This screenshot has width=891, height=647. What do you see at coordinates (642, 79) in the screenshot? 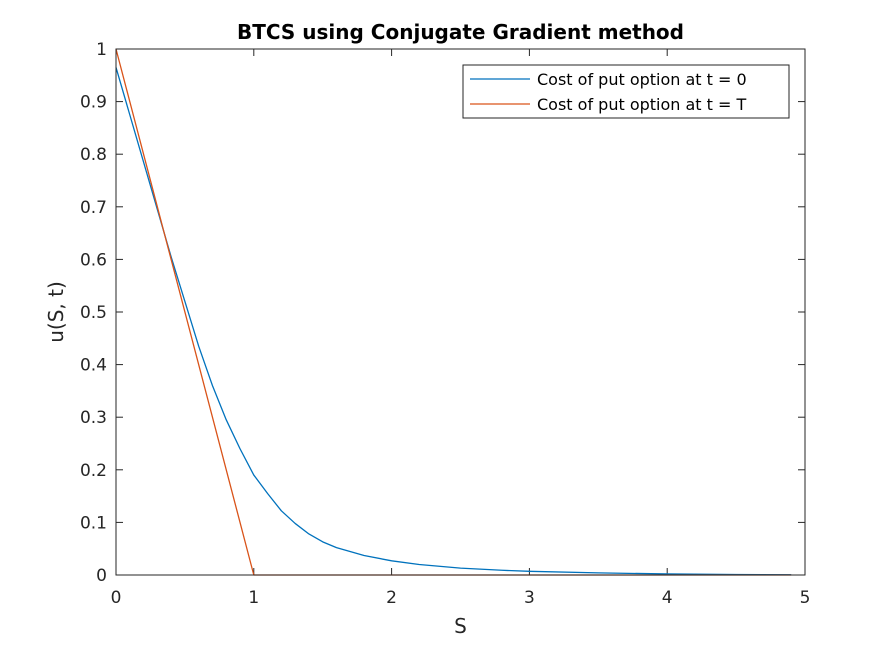
I see `legend-label-t0: Cost of put option at t = 0` at bounding box center [642, 79].